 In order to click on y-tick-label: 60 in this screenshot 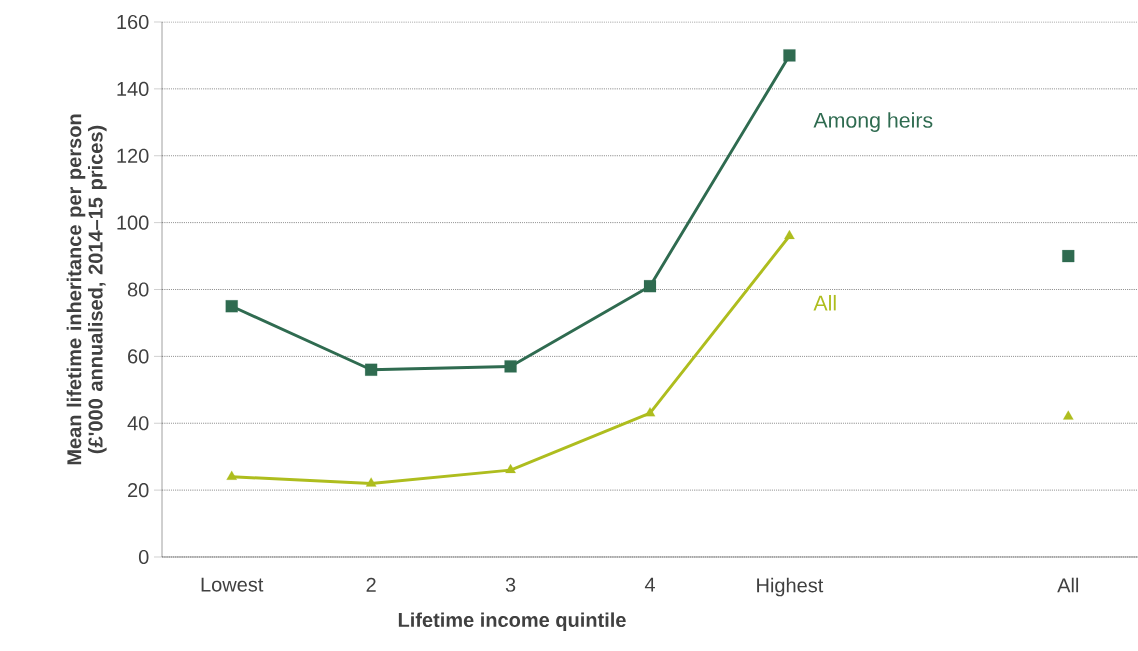, I will do `click(138, 356)`.